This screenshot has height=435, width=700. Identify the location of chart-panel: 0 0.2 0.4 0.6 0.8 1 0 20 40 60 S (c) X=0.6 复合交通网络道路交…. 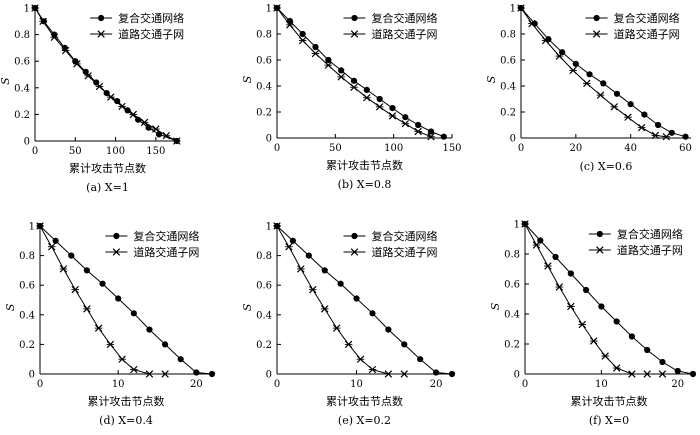
(588, 89).